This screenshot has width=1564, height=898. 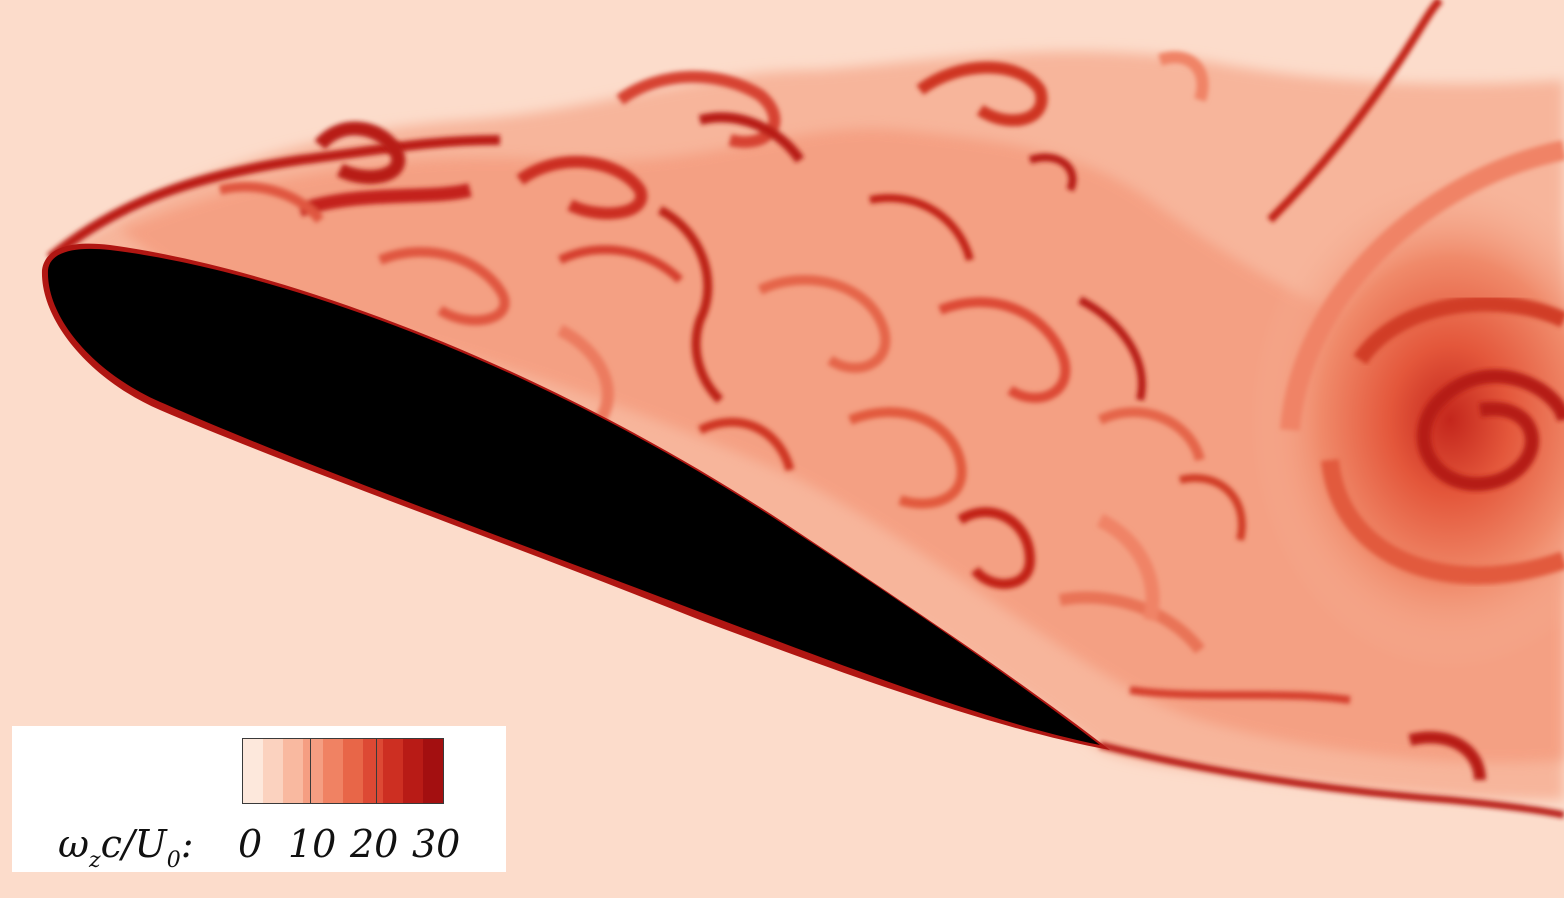 What do you see at coordinates (250, 844) in the screenshot?
I see `colorbar-tick: 0` at bounding box center [250, 844].